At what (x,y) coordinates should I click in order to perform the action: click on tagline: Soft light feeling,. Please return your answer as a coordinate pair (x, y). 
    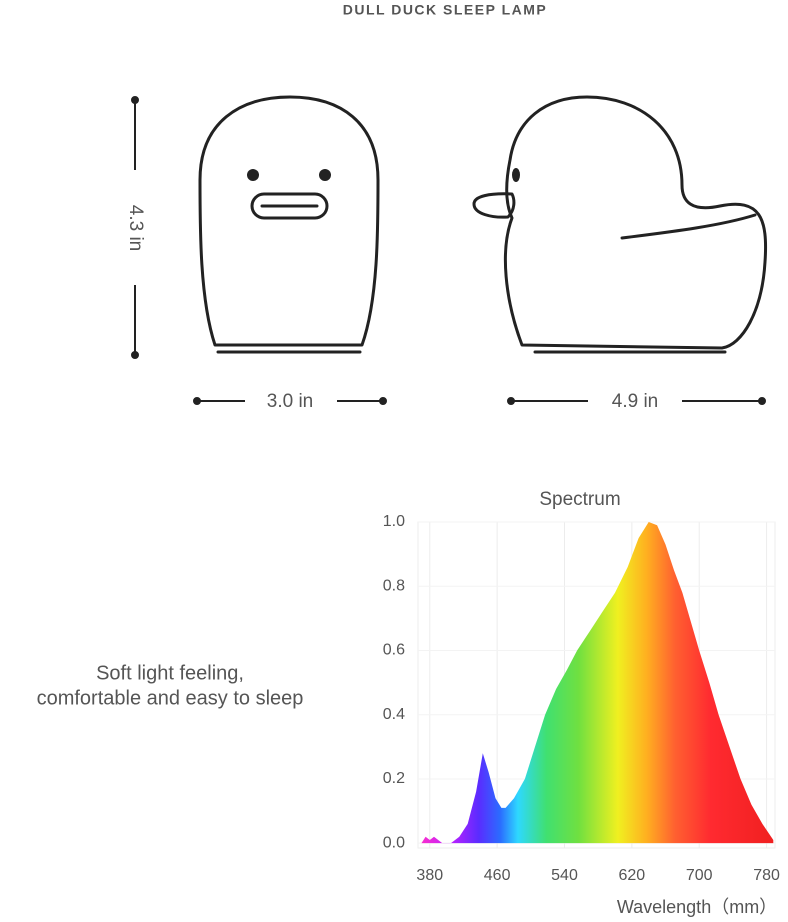
    Looking at the image, I should click on (170, 673).